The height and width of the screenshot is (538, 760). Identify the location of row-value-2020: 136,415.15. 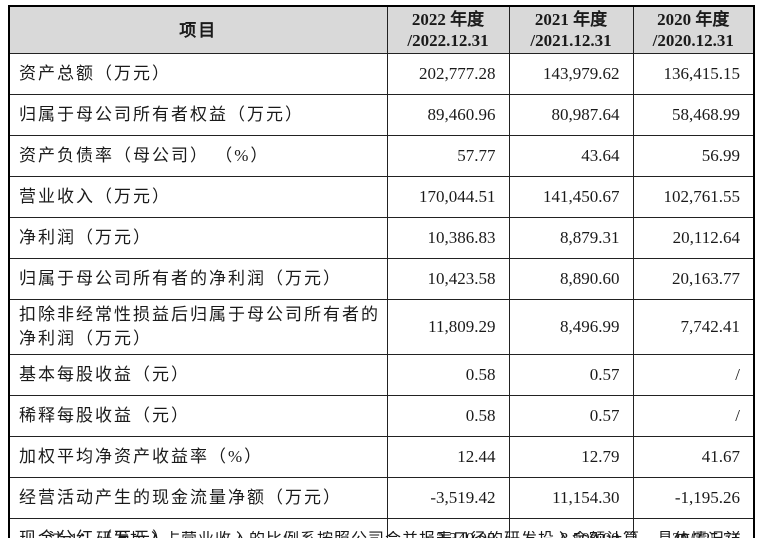
(693, 74).